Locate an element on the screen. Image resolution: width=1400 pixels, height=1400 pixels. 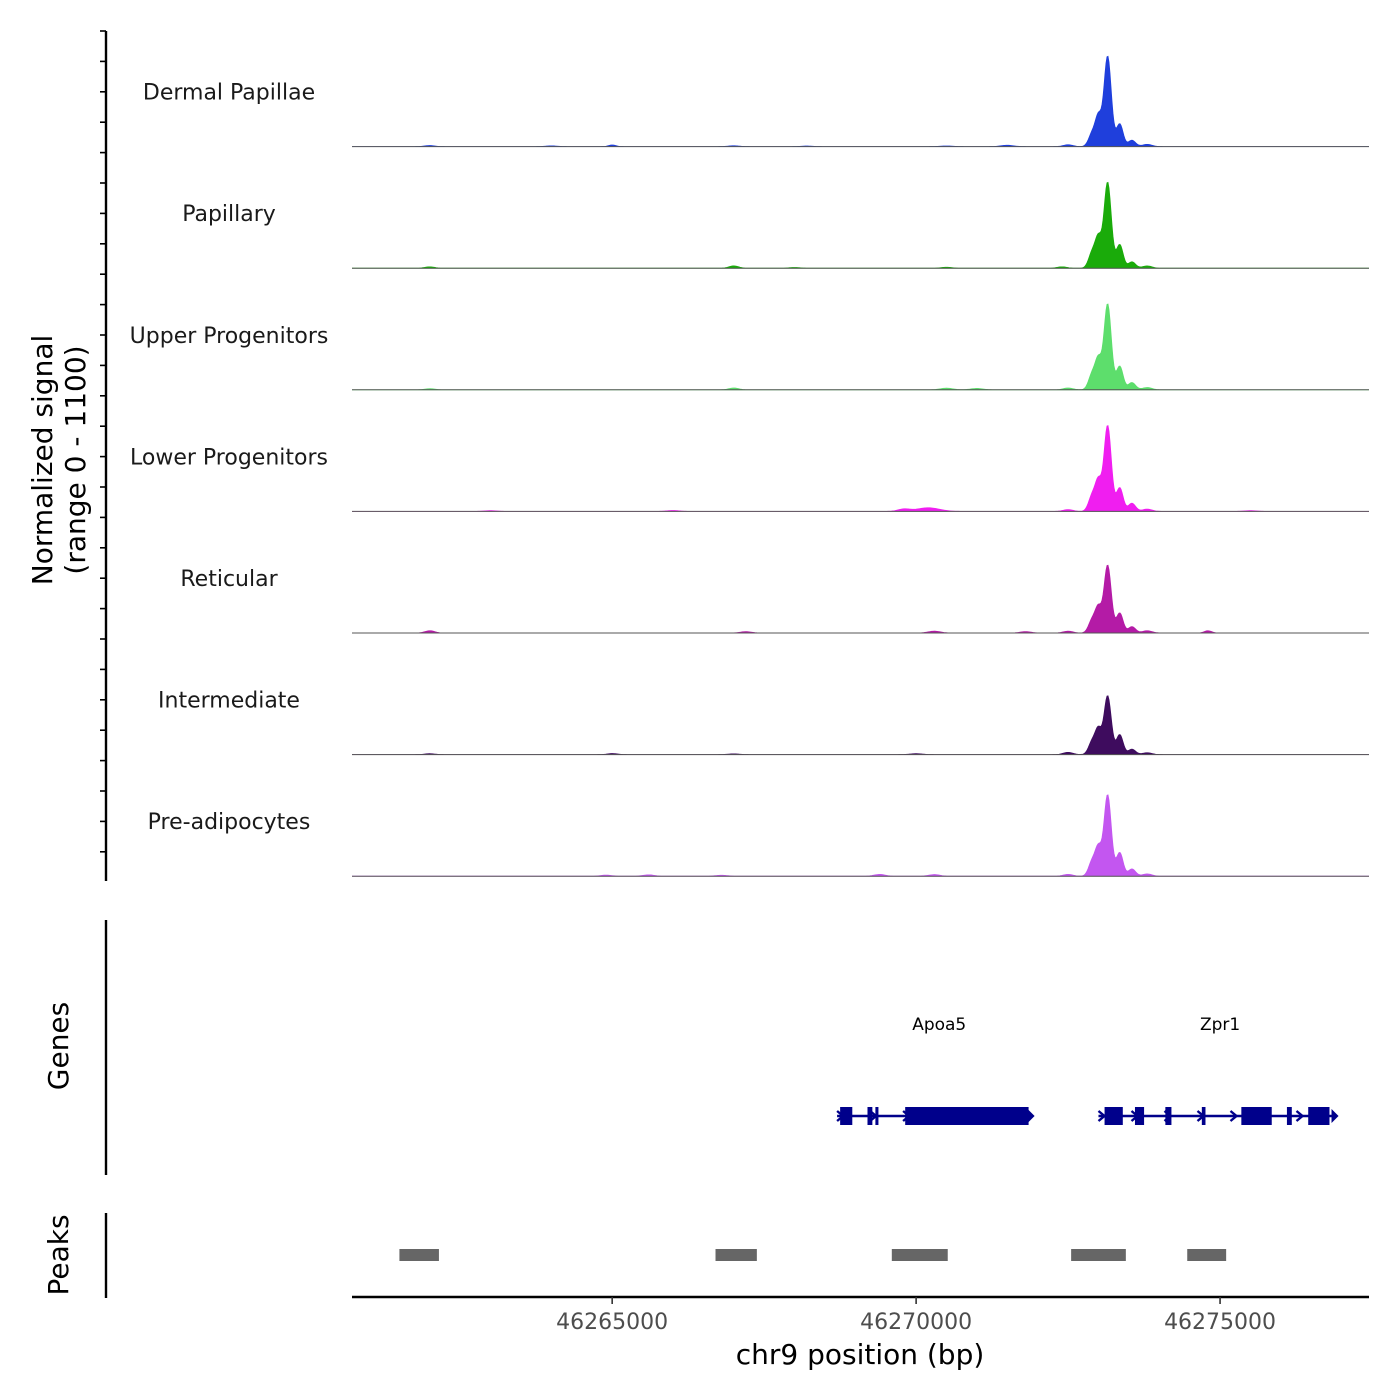
gene-model: Apoa5 is located at coordinates (935, 1070).